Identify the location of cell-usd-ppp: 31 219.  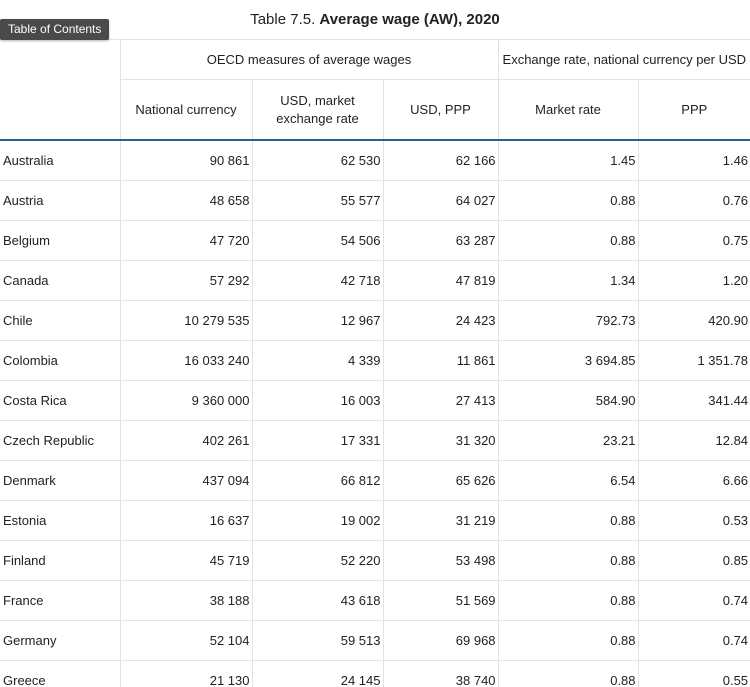
(440, 520).